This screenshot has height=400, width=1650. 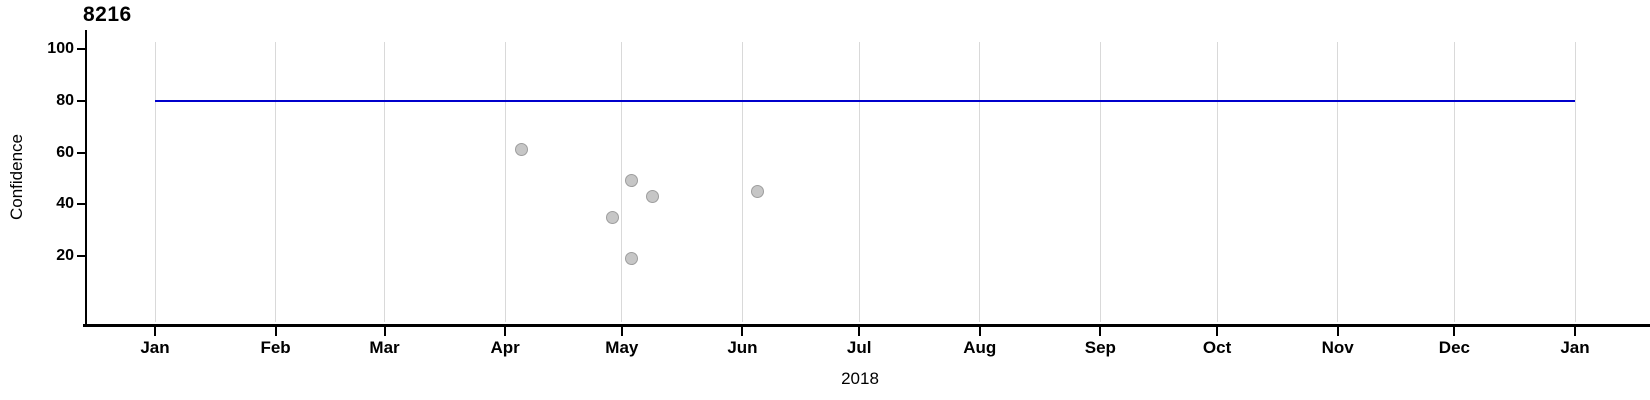 I want to click on y-axis-title: Confidence, so click(x=16, y=177).